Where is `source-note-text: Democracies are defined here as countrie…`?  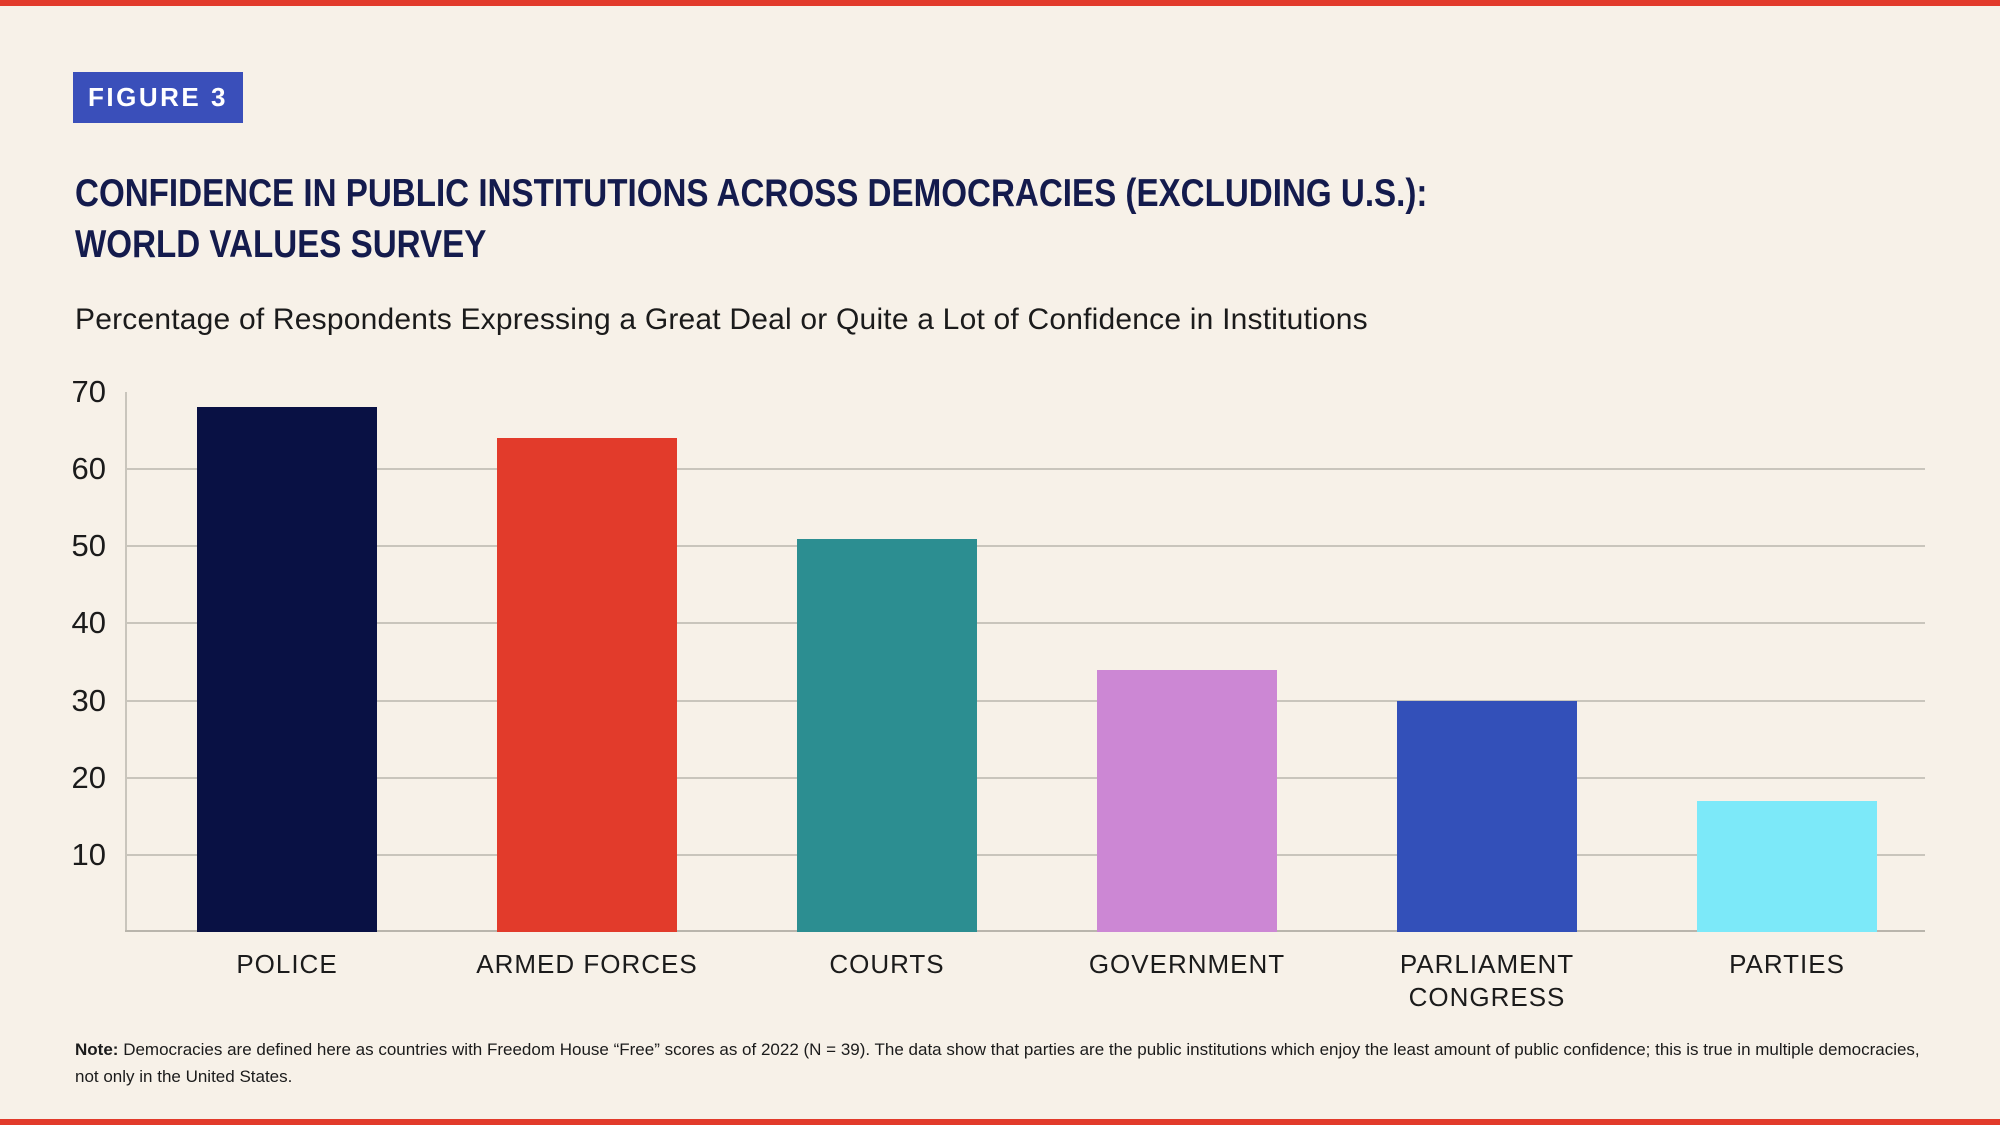
source-note-text: Democracies are defined here as countrie… is located at coordinates (997, 1063).